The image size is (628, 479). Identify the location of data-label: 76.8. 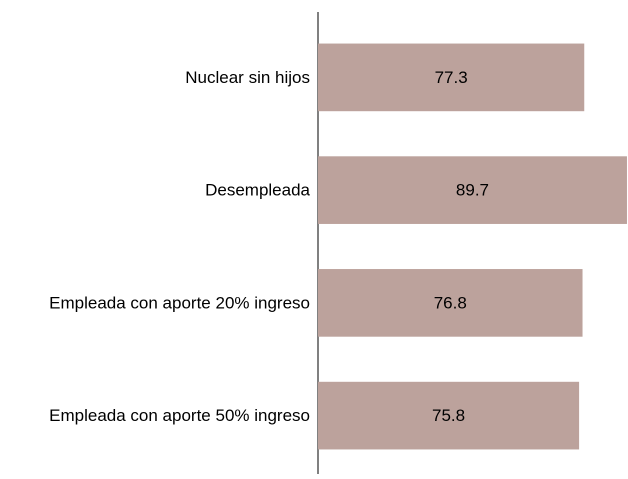
(450, 302).